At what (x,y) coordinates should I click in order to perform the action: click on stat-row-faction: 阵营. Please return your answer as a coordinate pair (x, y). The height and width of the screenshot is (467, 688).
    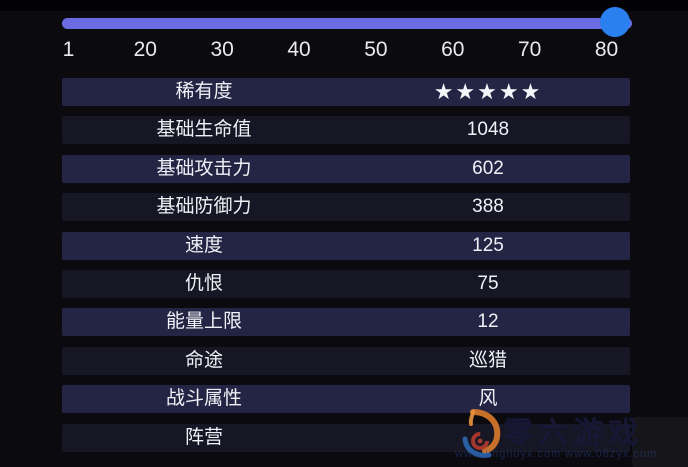
    Looking at the image, I should click on (346, 437).